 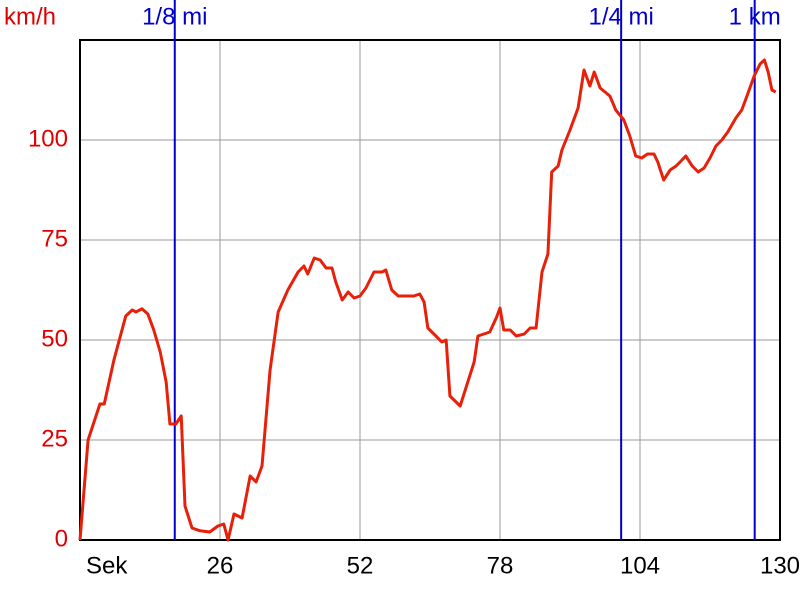 I want to click on marker-label: 1 km, so click(x=755, y=16).